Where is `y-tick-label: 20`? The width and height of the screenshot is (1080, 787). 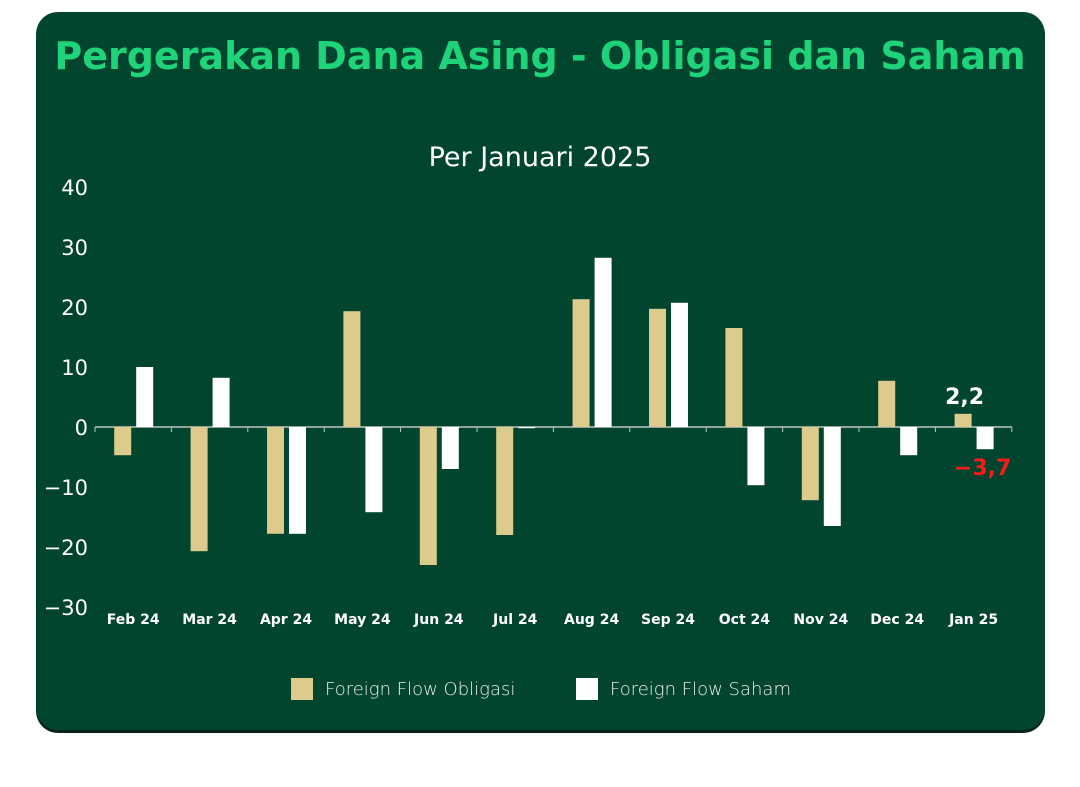 y-tick-label: 20 is located at coordinates (74, 308).